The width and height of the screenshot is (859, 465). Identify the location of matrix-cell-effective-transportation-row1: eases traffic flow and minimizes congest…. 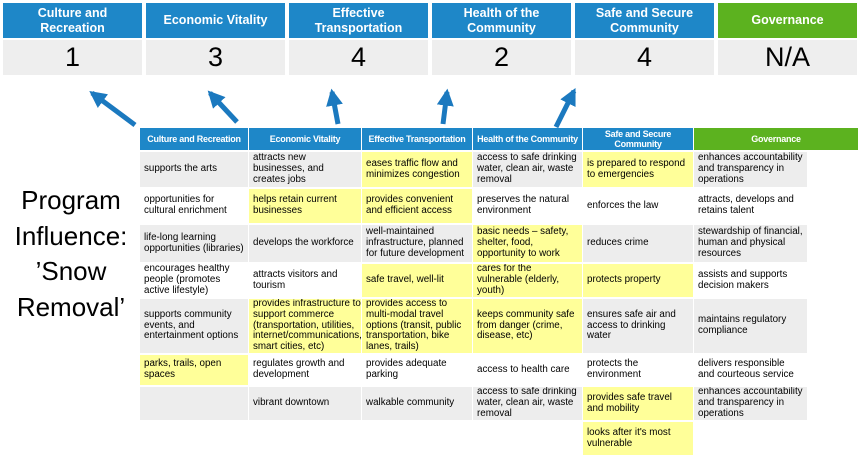
(417, 169).